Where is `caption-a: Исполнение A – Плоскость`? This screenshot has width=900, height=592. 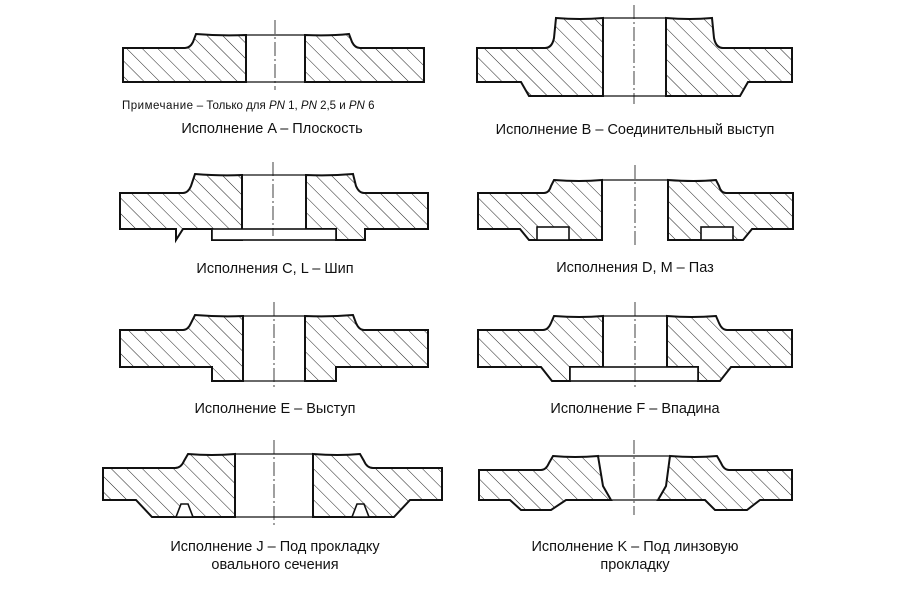 caption-a: Исполнение A – Плоскость is located at coordinates (272, 129).